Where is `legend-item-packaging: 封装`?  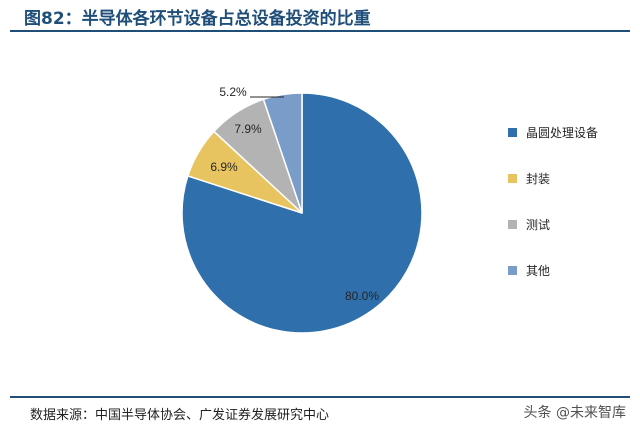
legend-item-packaging: 封装 is located at coordinates (568, 193).